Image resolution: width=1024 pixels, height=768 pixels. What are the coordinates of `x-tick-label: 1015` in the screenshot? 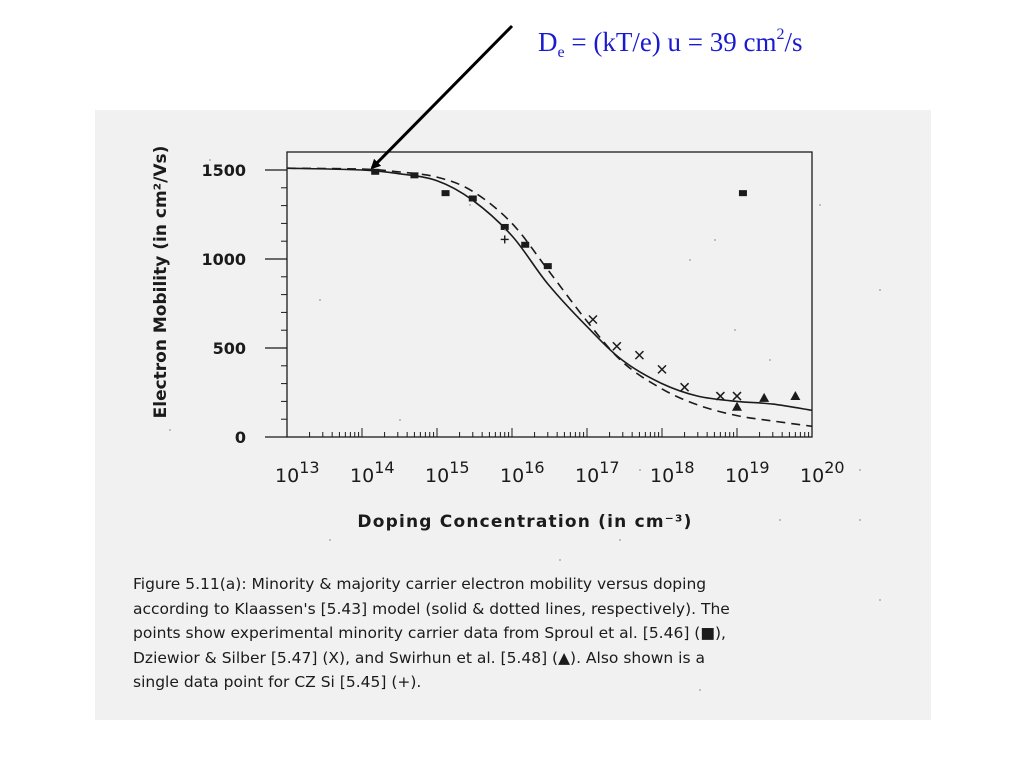 It's located at (447, 472).